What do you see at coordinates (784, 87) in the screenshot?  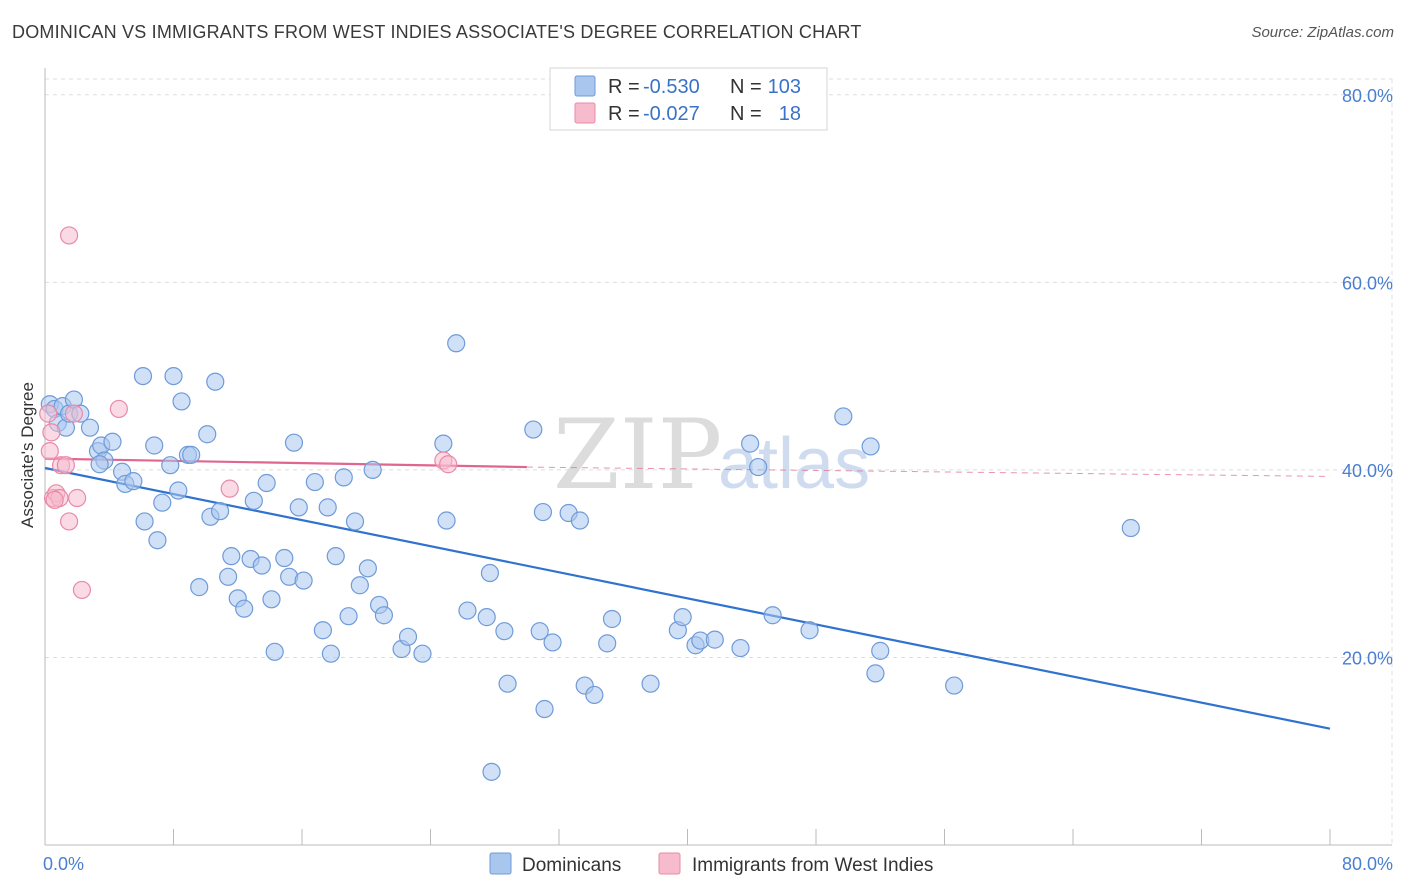 I see `legend-n-value-1: 103` at bounding box center [784, 87].